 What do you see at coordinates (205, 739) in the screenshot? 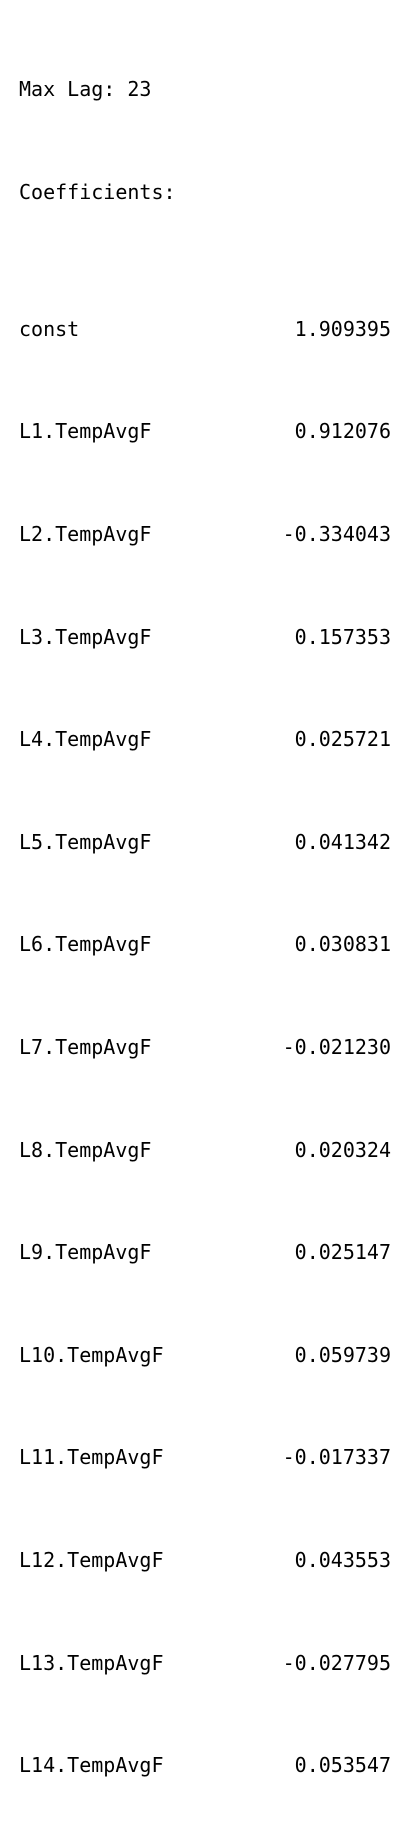
I see `coef-row: L4.TempAvgF 0.025721` at bounding box center [205, 739].